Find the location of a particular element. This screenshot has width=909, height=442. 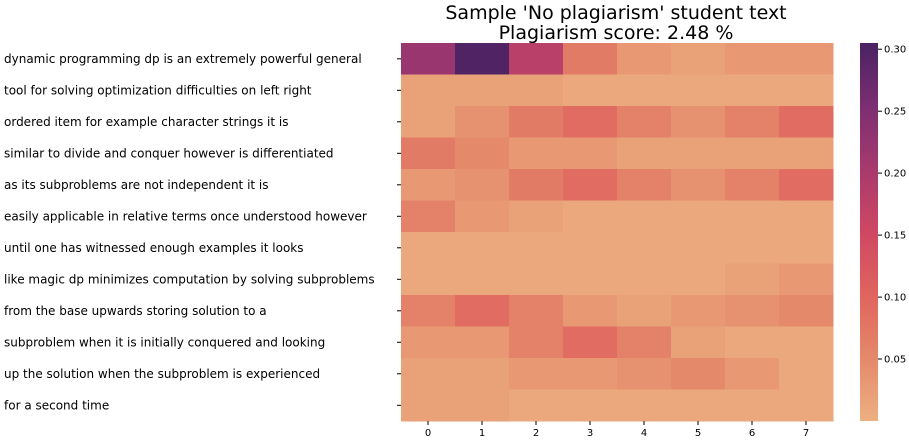

x-tick-label: 6 is located at coordinates (752, 433).